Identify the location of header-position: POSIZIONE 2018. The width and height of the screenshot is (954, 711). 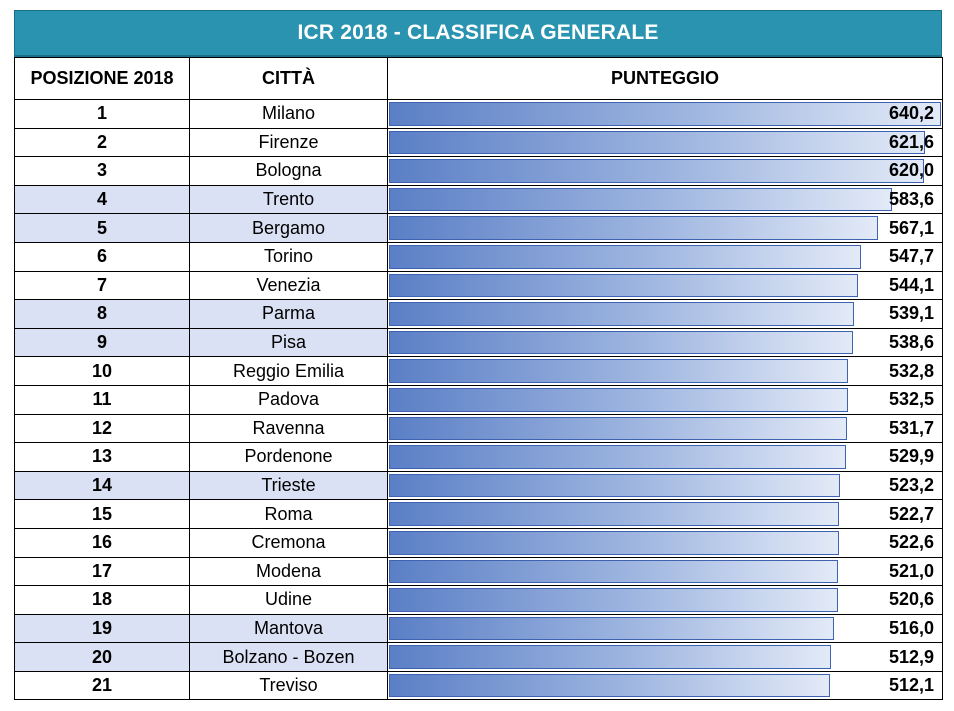
(102, 78).